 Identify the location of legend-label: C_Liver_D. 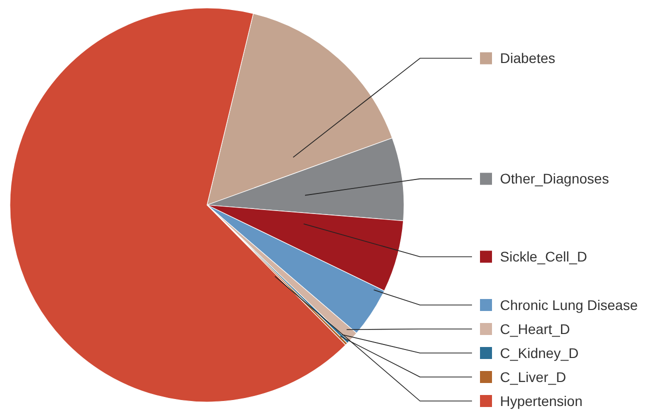
(533, 376).